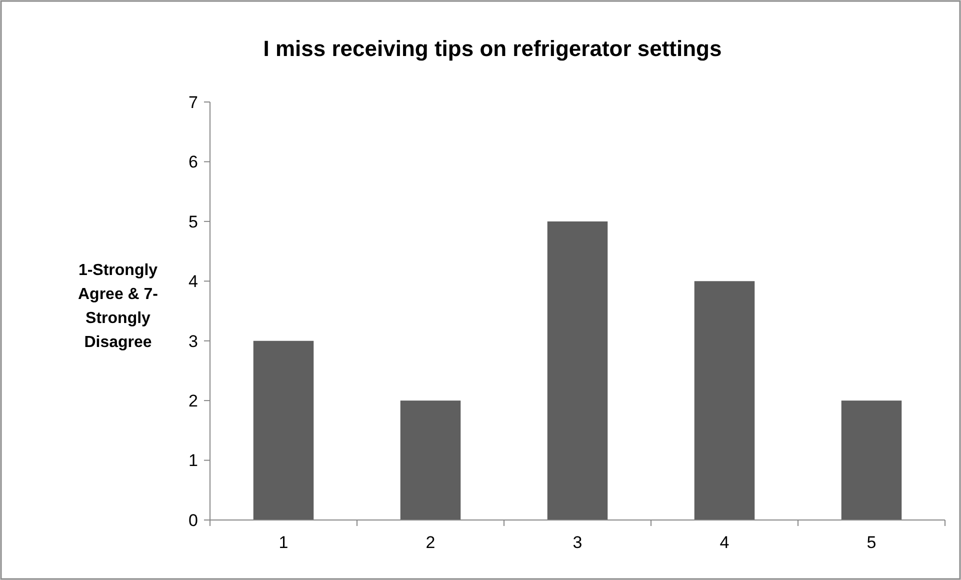 The height and width of the screenshot is (580, 961). What do you see at coordinates (193, 162) in the screenshot?
I see `y-tick-label: 6` at bounding box center [193, 162].